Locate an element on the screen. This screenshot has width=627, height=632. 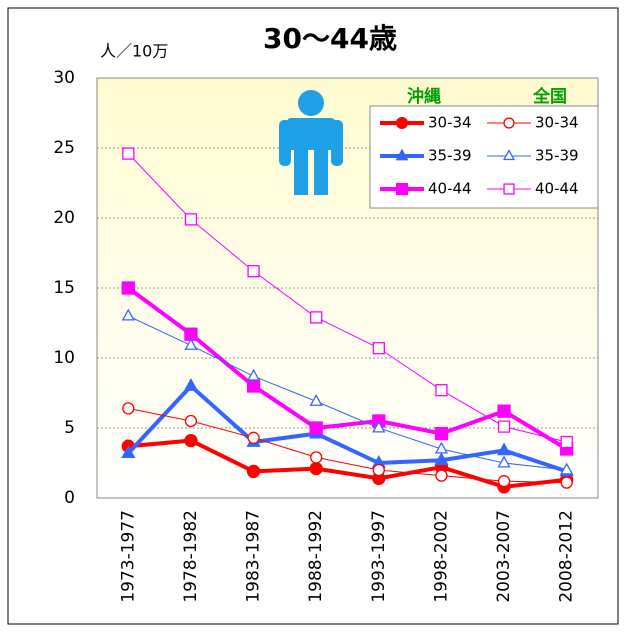
y-axis-label: 人／10万 is located at coordinates (134, 51).